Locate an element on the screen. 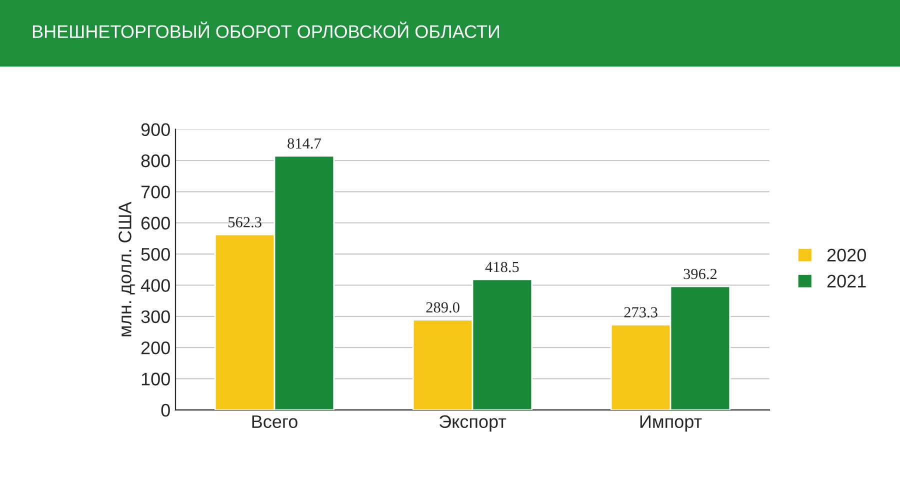 Image resolution: width=900 pixels, height=488 pixels. y-tick-label: 100 is located at coordinates (156, 379).